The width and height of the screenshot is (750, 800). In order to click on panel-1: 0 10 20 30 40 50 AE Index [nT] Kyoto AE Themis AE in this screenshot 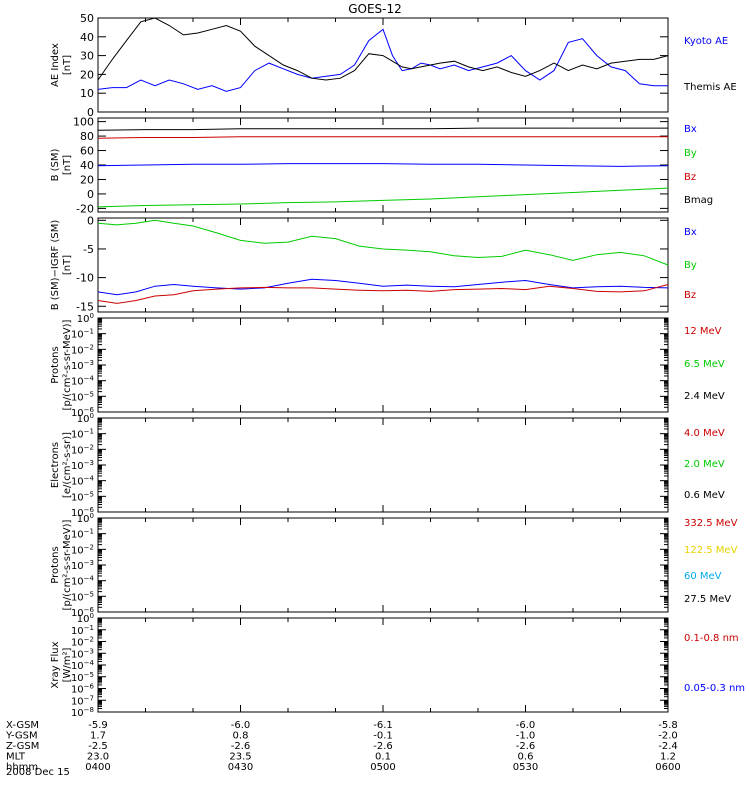, I will do `click(393, 65)`.